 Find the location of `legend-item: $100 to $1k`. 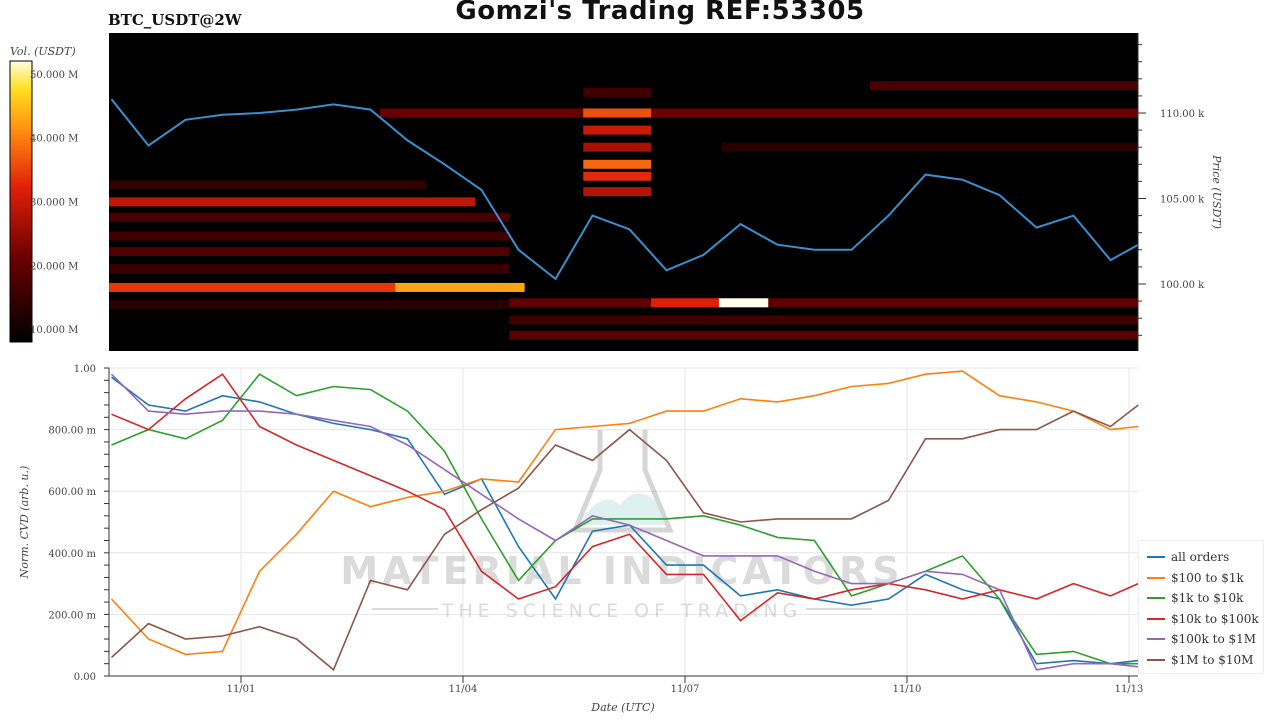

legend-item: $100 to $1k is located at coordinates (1201, 578).